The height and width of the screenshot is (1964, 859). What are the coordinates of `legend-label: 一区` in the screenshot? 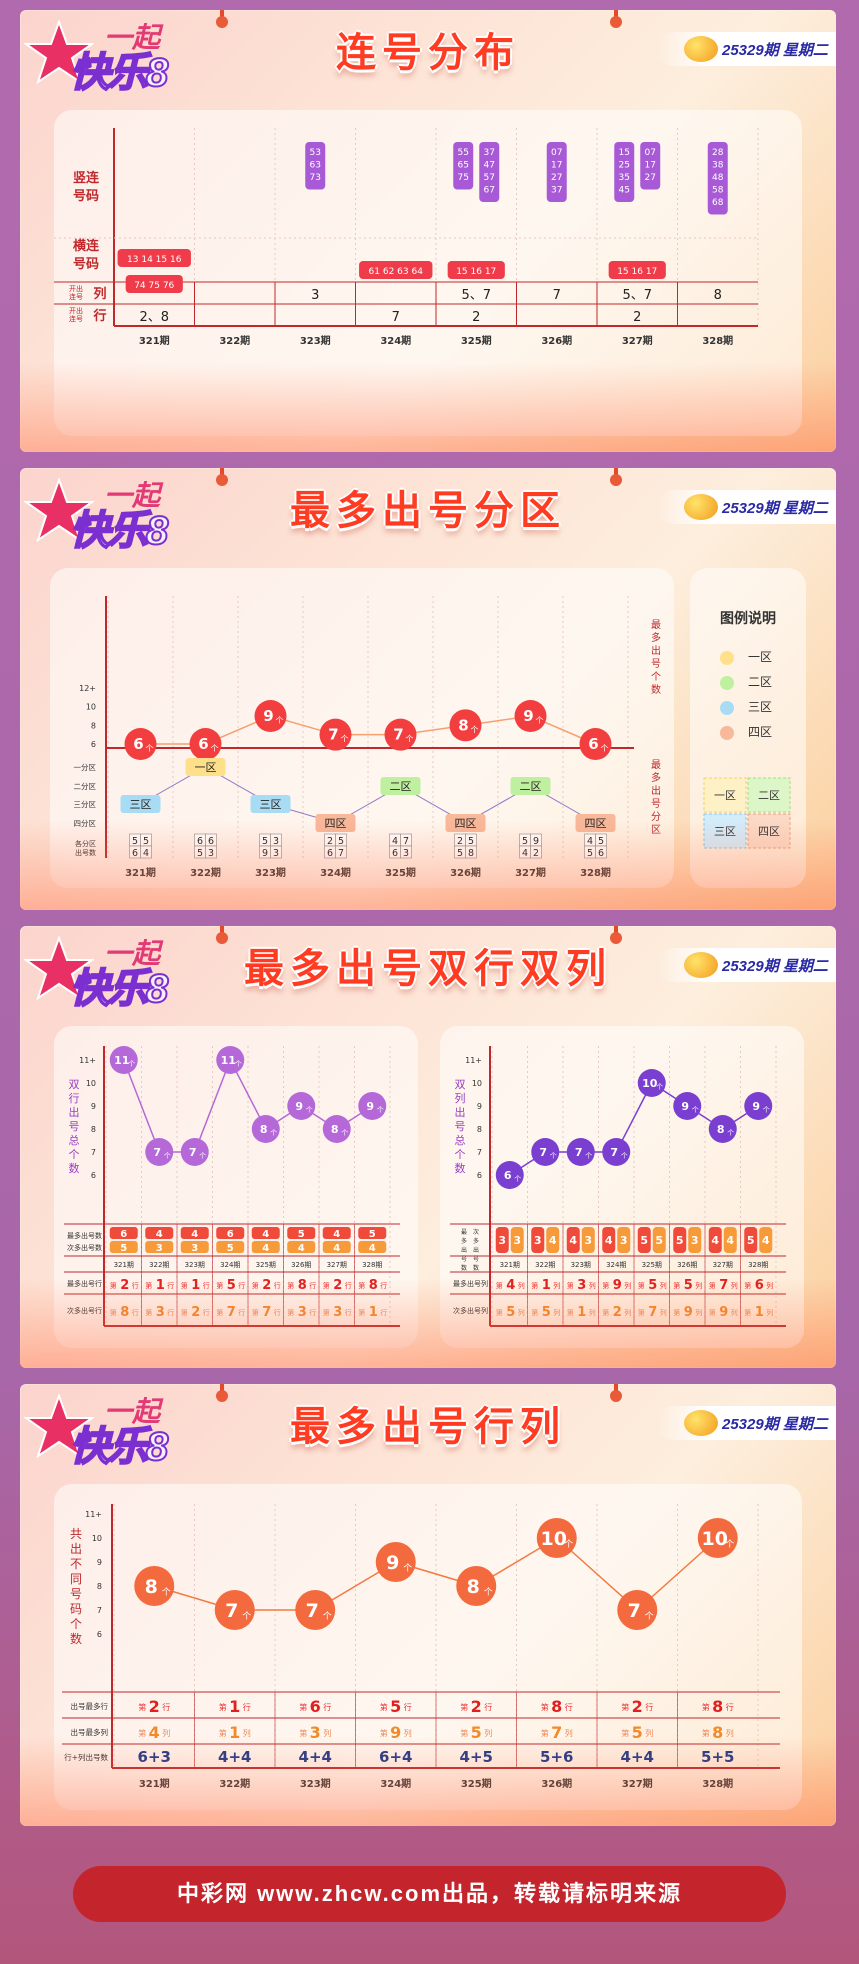 It's located at (760, 657).